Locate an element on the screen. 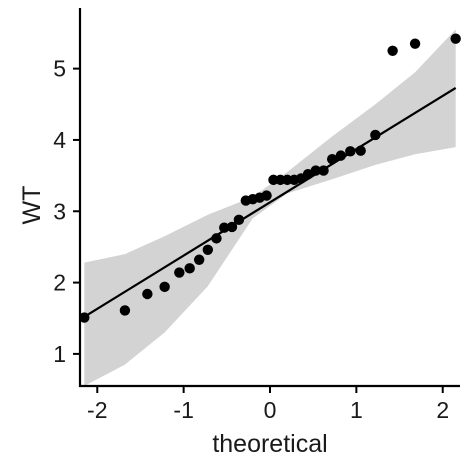 The image size is (474, 474). x-axis-title: theoretical is located at coordinates (269, 444).